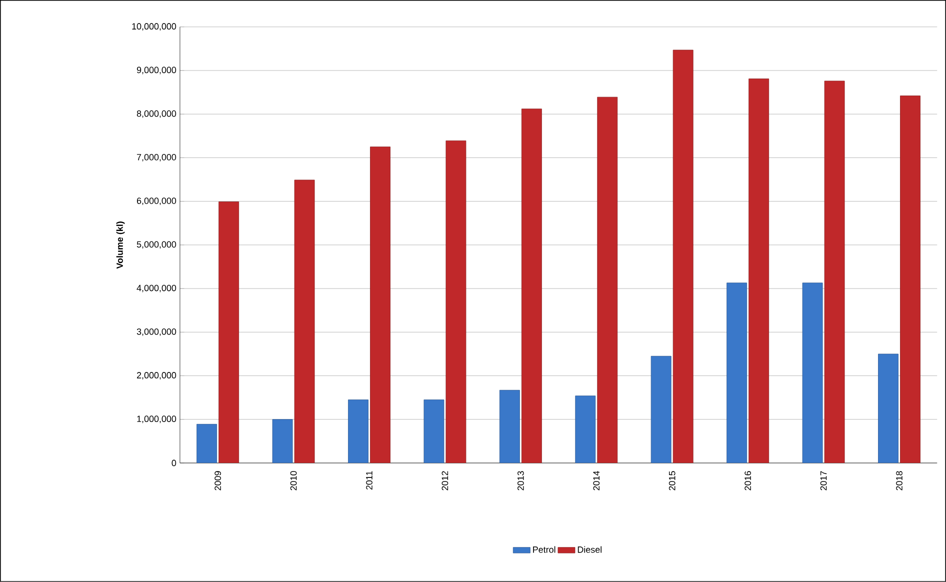 The image size is (946, 582). I want to click on x-tick-label: 2011, so click(369, 480).